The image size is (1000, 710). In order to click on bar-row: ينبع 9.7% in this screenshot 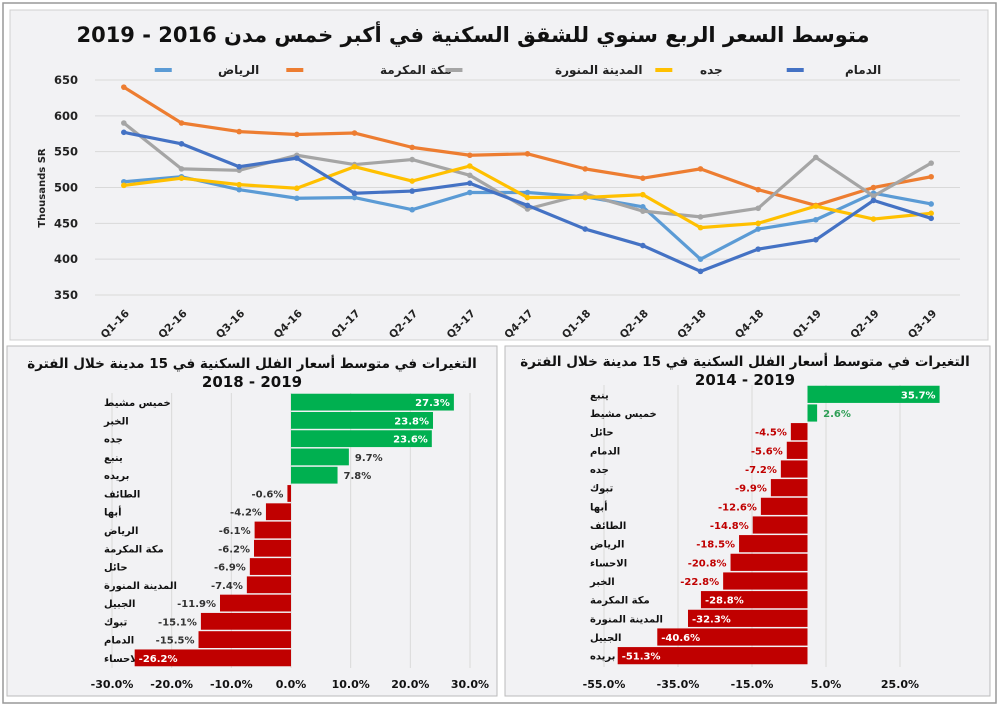, I will do `click(243, 457)`.